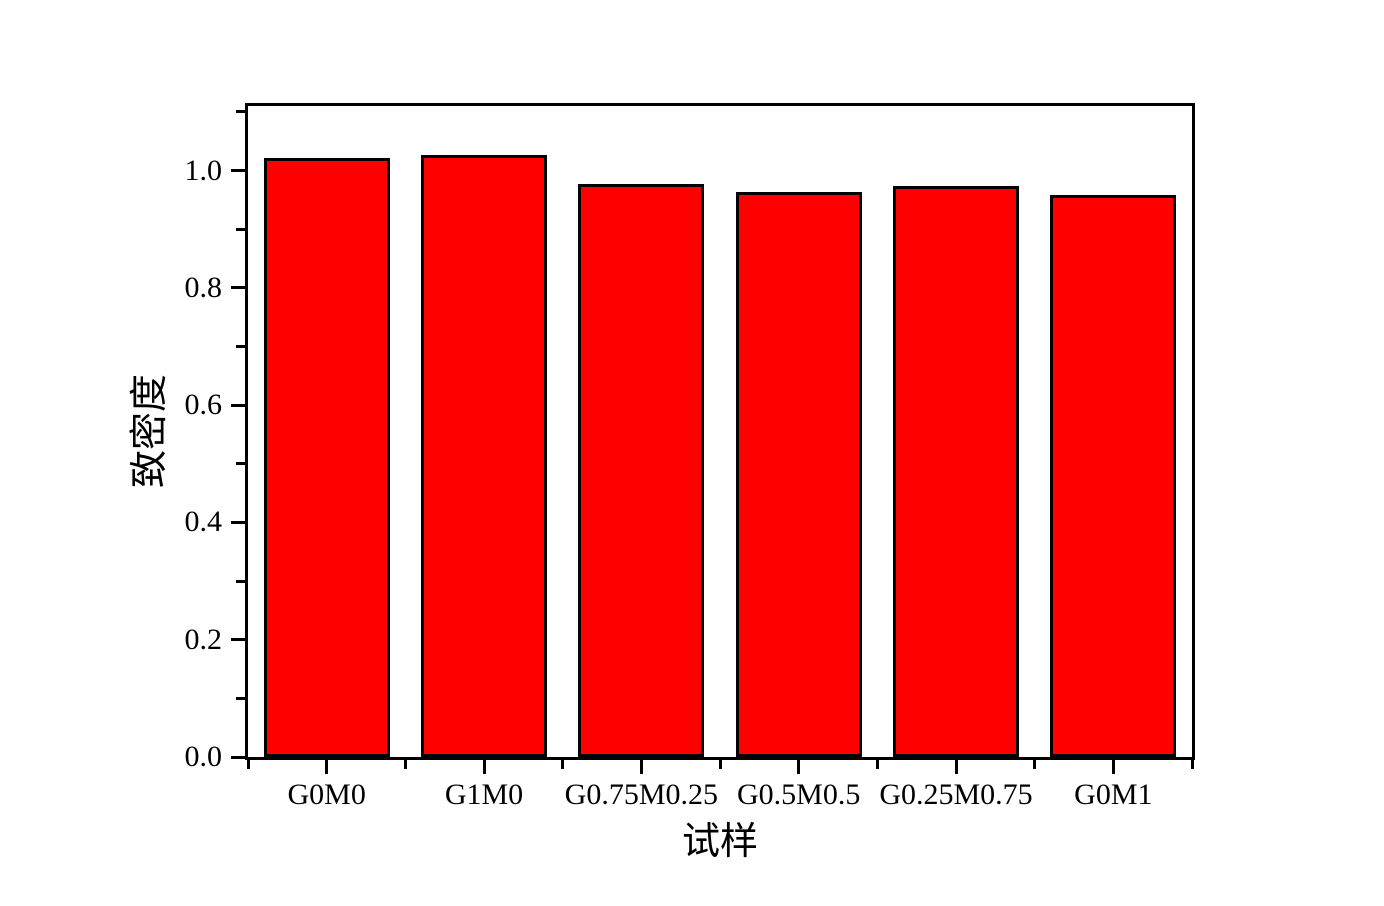 The height and width of the screenshot is (906, 1384). I want to click on y-tick-label: 0.0, so click(203, 756).